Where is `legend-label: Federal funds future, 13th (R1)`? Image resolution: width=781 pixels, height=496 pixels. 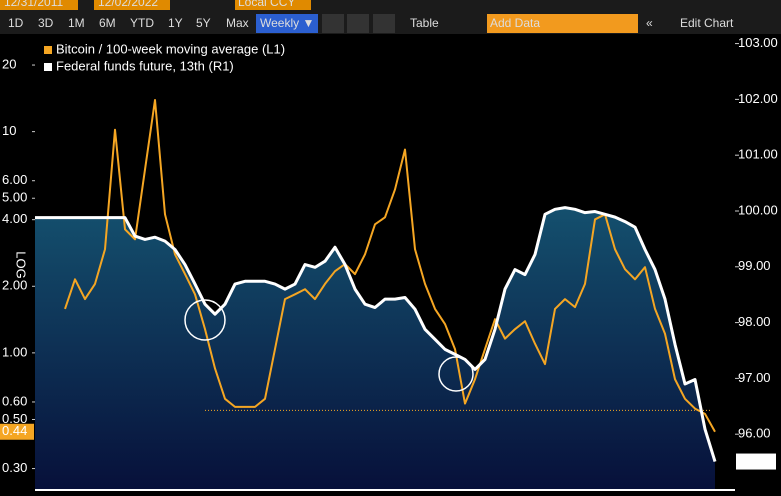
legend-label: Federal funds future, 13th (R1) is located at coordinates (145, 65).